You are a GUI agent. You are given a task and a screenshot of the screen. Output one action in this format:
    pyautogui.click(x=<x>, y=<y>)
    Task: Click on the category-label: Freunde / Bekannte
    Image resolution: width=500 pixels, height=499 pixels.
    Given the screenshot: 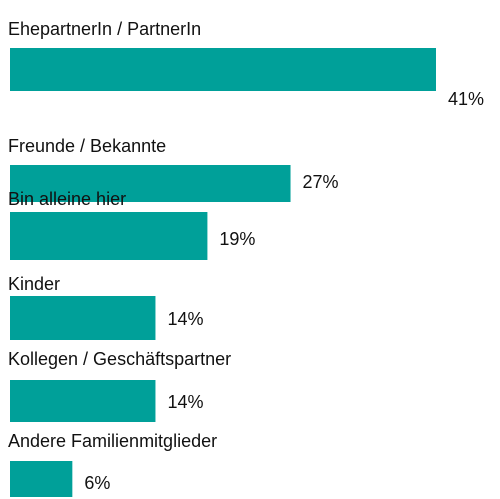 What is the action you would take?
    pyautogui.click(x=87, y=146)
    